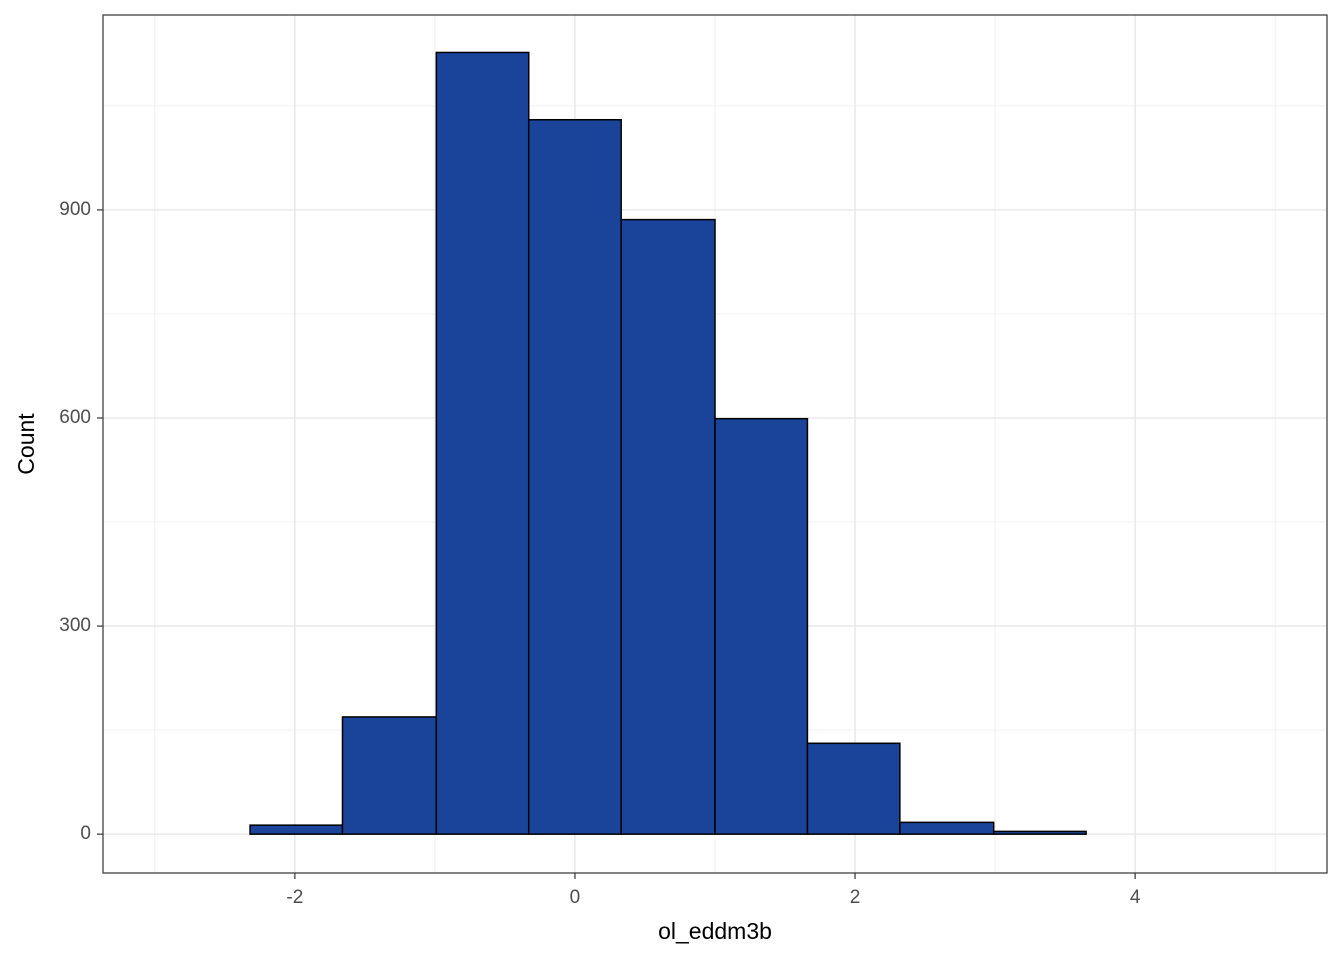  What do you see at coordinates (85, 833) in the screenshot?
I see `y-tick-label: 0` at bounding box center [85, 833].